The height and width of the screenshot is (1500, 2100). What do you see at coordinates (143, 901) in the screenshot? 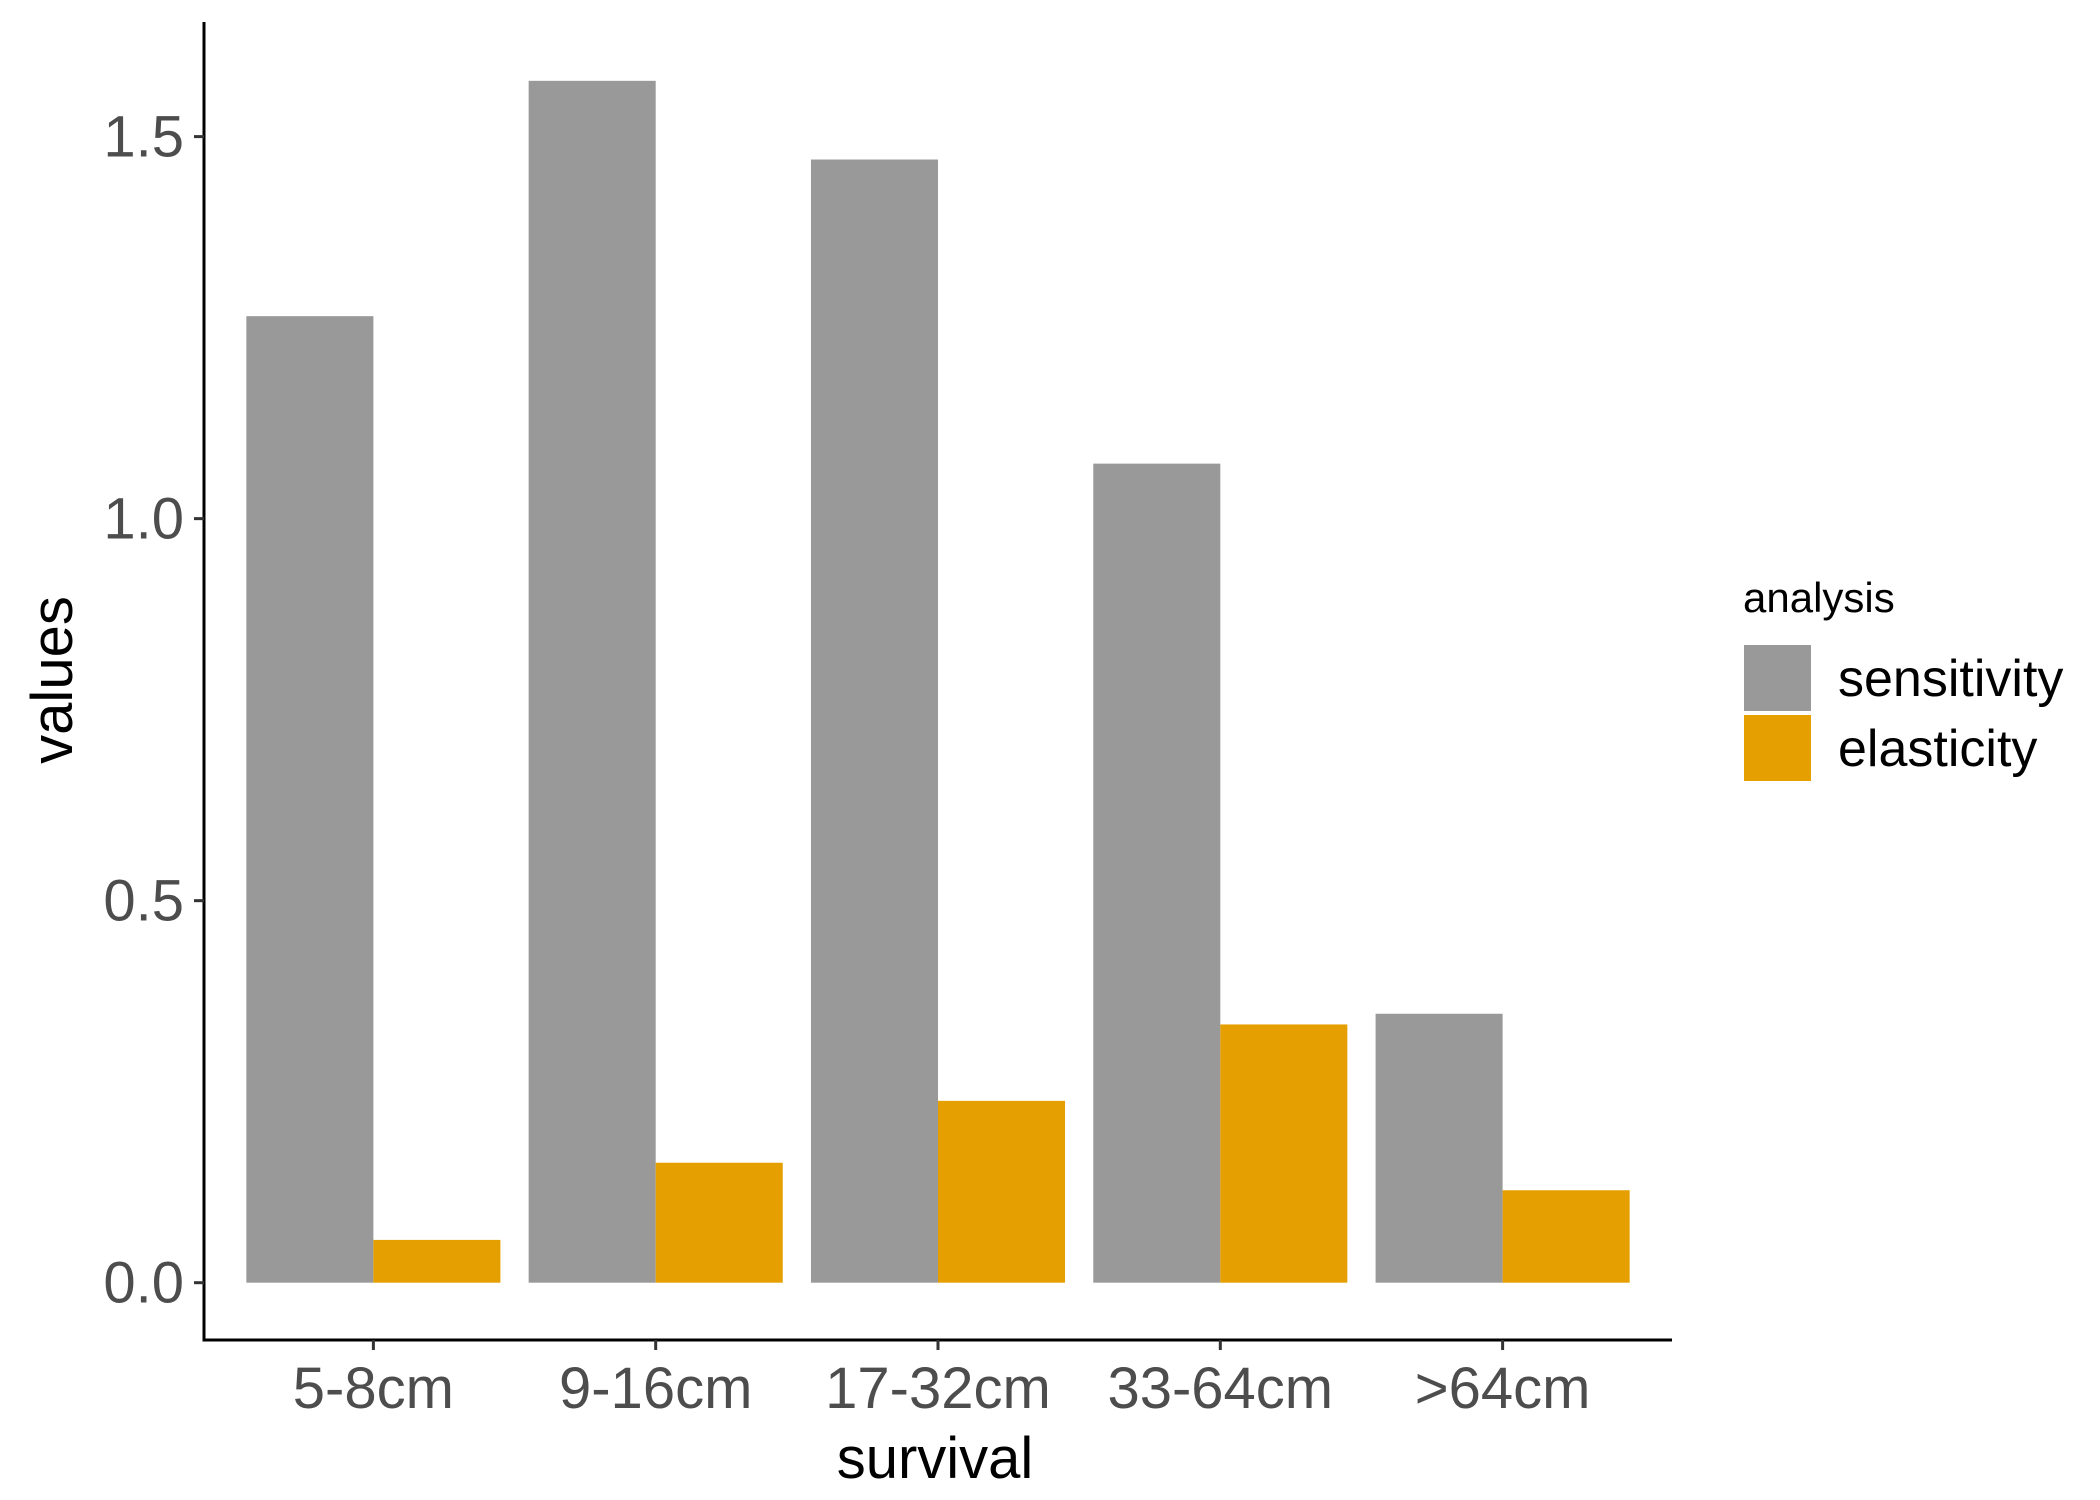
I see `y-tick-label: 0.5` at bounding box center [143, 901].